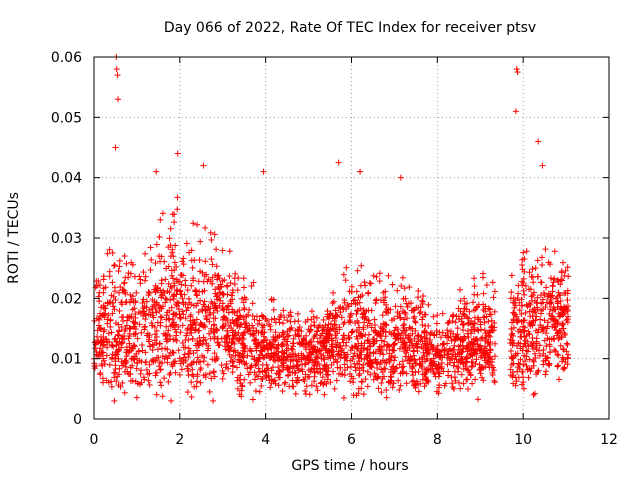  What do you see at coordinates (66, 360) in the screenshot?
I see `y-tick-label: 0.01` at bounding box center [66, 360].